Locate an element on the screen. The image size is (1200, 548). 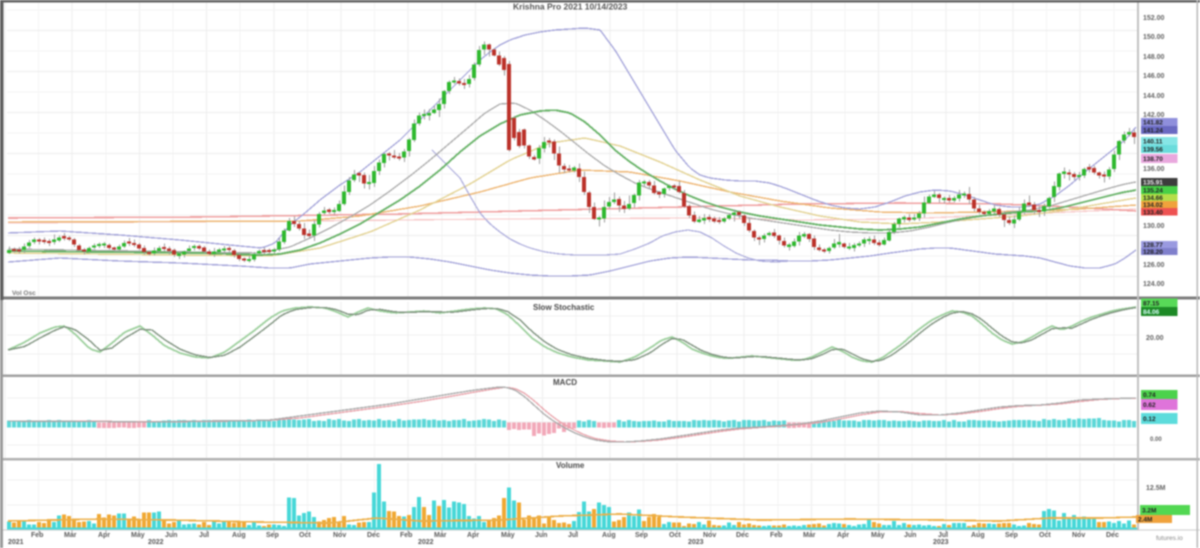
svg-text: 138.70 is located at coordinates (1153, 159).